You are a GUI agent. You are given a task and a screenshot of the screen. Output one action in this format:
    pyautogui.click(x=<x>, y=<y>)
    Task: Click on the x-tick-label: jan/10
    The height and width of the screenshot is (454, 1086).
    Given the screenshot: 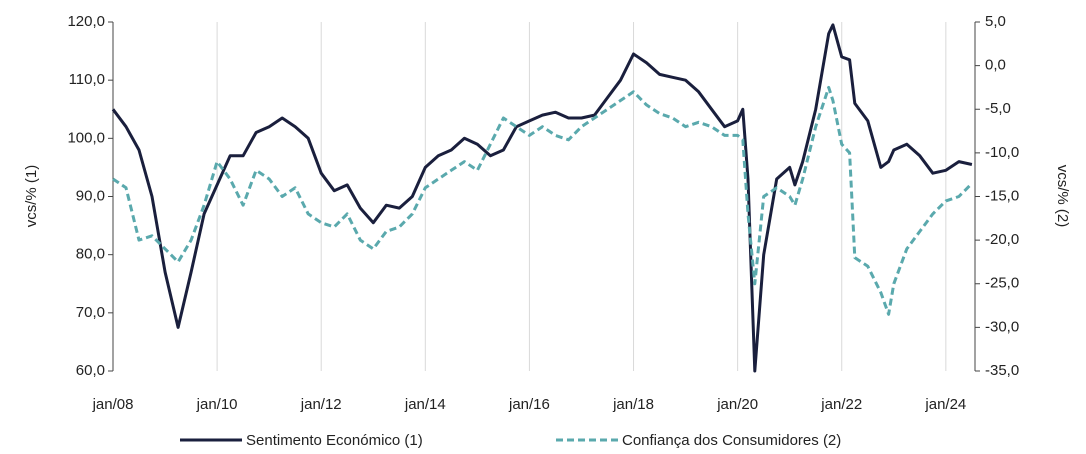 What is the action you would take?
    pyautogui.click(x=217, y=404)
    